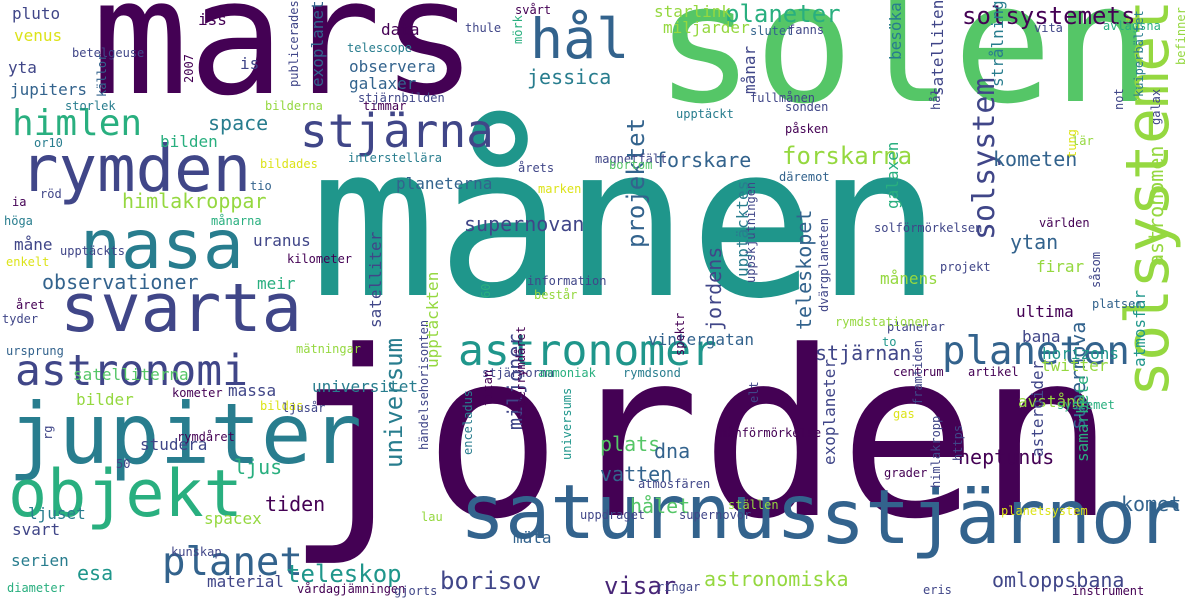  What do you see at coordinates (1045, 311) in the screenshot?
I see `cloud-word-ultima: ultima` at bounding box center [1045, 311].